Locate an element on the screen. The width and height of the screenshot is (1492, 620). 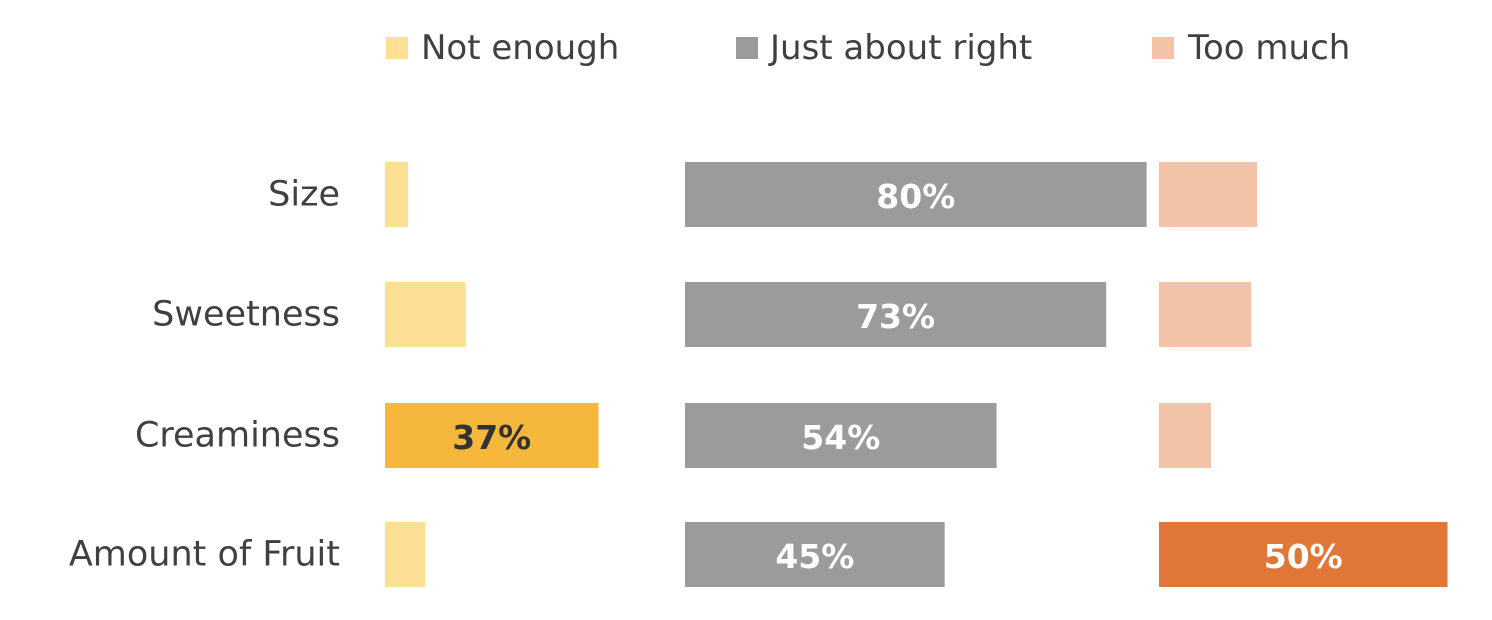
bar-too-much-sweetness is located at coordinates (1205, 314).